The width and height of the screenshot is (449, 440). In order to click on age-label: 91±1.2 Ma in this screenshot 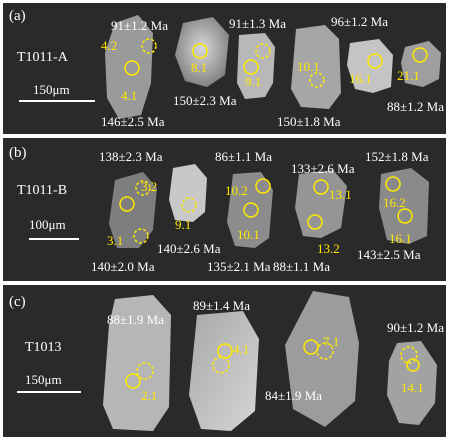, I will do `click(139, 25)`.